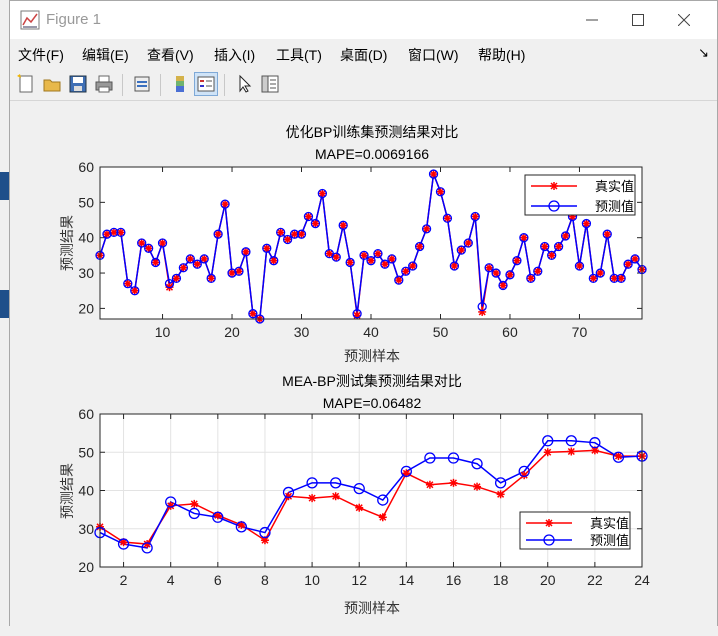  I want to click on chart-2-ylabel: 预测结果, so click(67, 491).